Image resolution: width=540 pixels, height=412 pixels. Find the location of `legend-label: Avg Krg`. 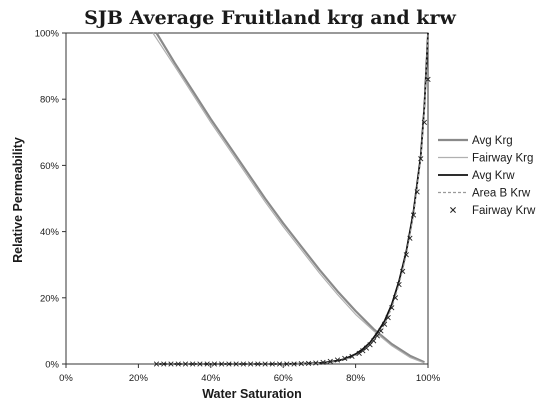

legend-label: Avg Krg is located at coordinates (492, 141).